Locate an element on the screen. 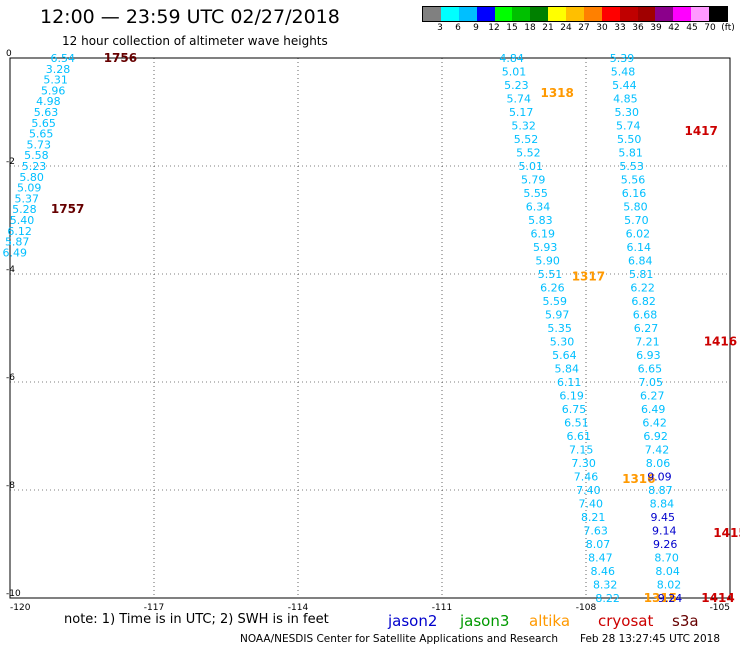  wave-height-value: 8.22 is located at coordinates (607, 598).